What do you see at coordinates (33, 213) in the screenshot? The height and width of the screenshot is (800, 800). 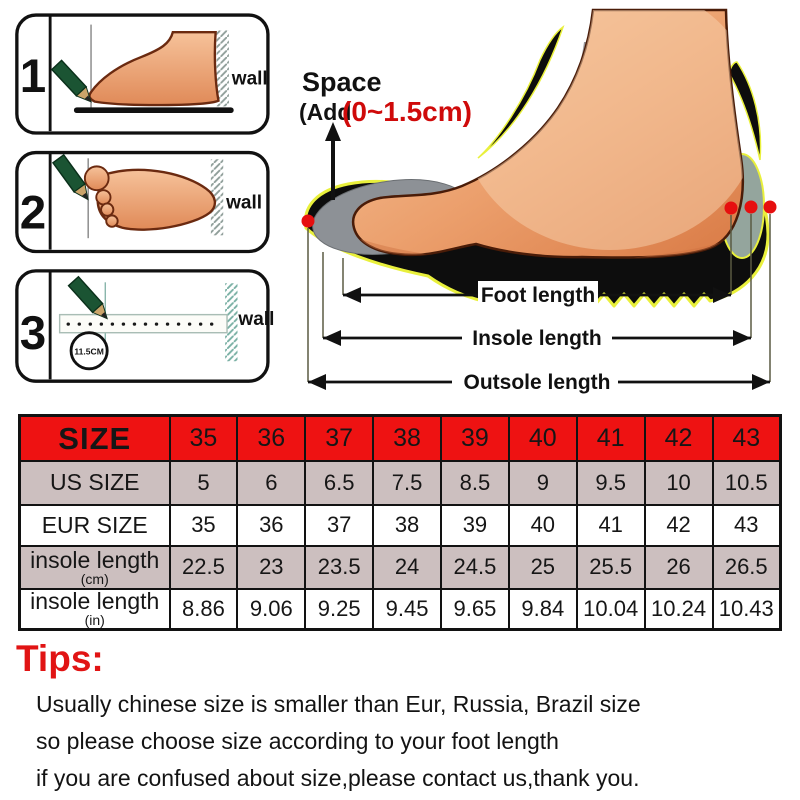 I see `step-number: 2` at bounding box center [33, 213].